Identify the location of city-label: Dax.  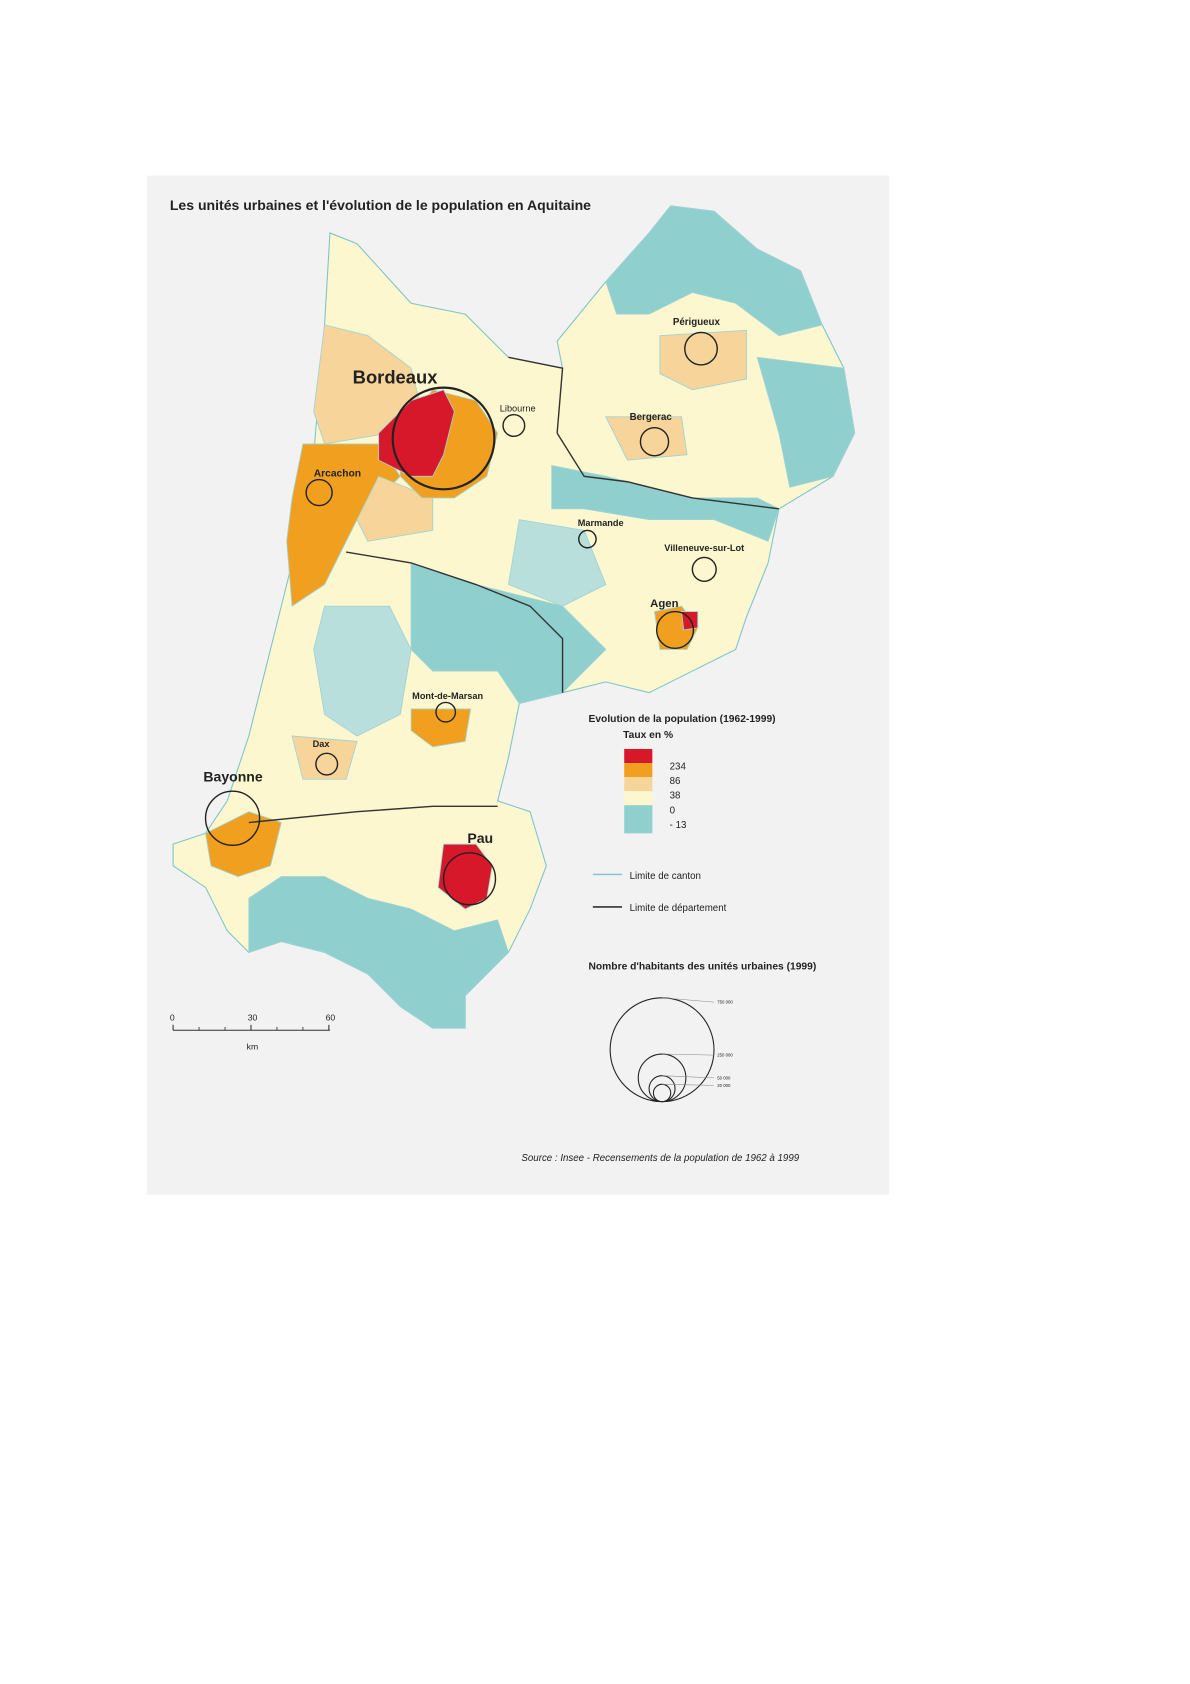
(322, 744).